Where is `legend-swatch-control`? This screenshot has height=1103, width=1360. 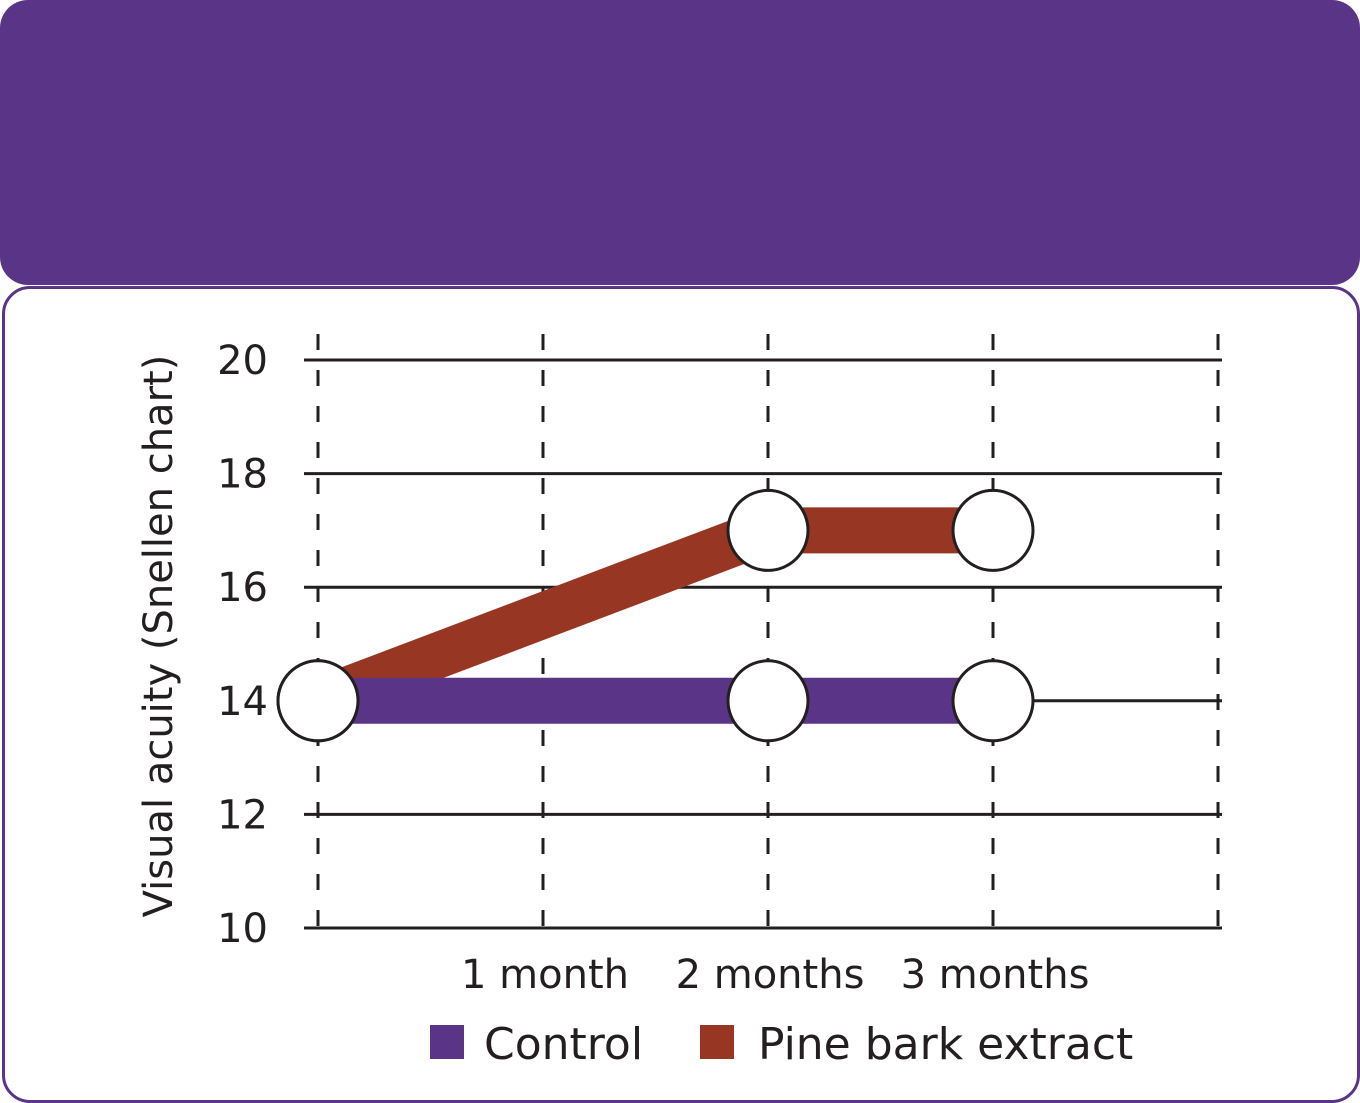
legend-swatch-control is located at coordinates (447, 1042).